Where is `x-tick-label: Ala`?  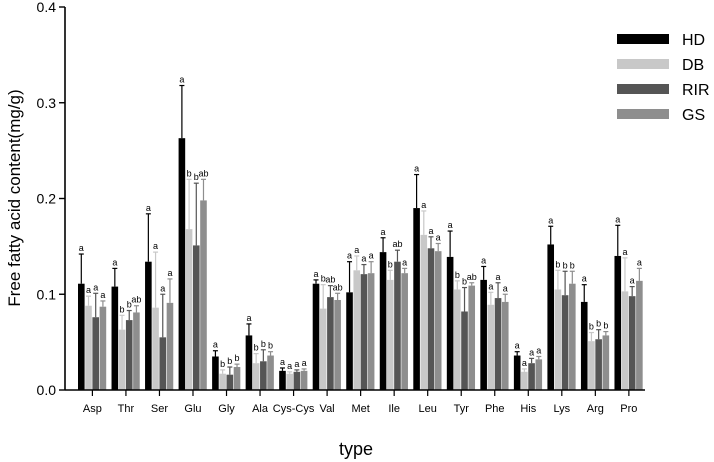
x-tick-label: Ala is located at coordinates (260, 409).